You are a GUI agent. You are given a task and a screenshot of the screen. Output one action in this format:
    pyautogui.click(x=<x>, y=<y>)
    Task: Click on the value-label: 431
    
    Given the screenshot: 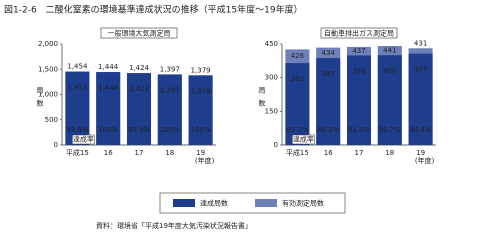 What is the action you would take?
    pyautogui.click(x=420, y=43)
    